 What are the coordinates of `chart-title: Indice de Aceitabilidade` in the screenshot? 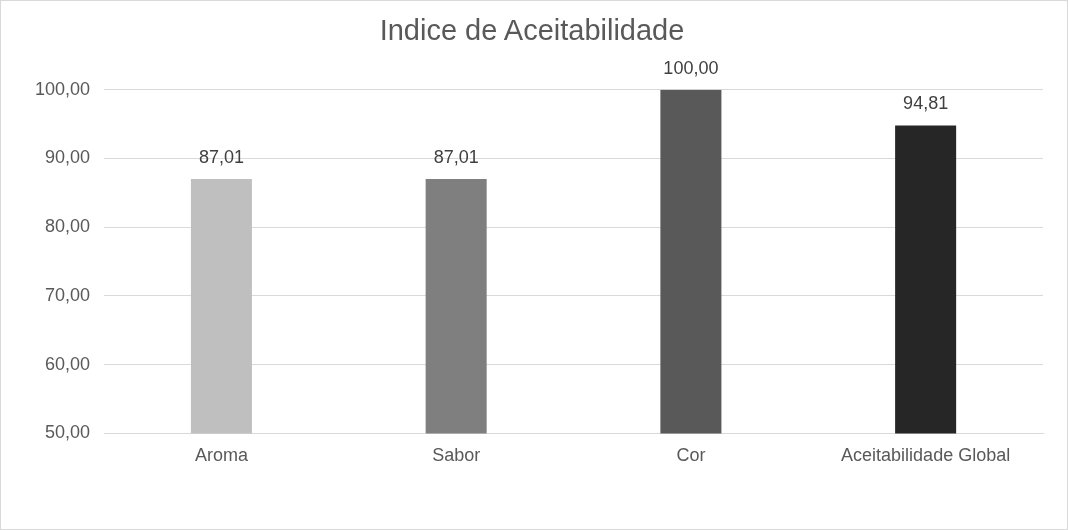 It's located at (532, 30).